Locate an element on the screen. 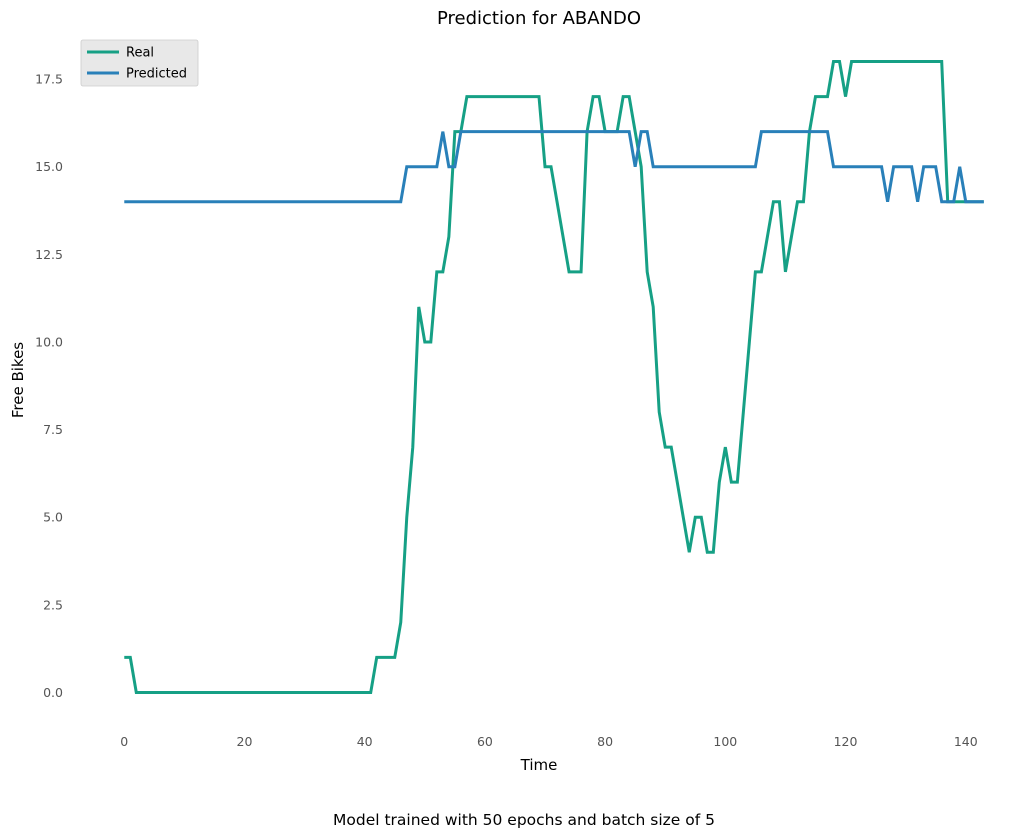 The image size is (1017, 839). x-tick-label: 80 is located at coordinates (605, 741).